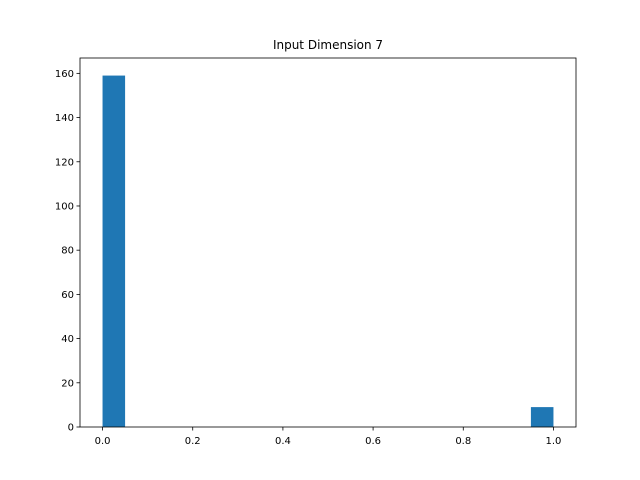  What do you see at coordinates (67, 251) in the screenshot?
I see `y-tick-label: 80` at bounding box center [67, 251].